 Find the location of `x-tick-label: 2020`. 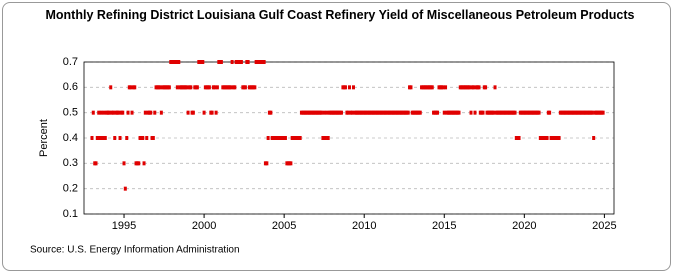

x-tick-label: 2020 is located at coordinates (524, 226).